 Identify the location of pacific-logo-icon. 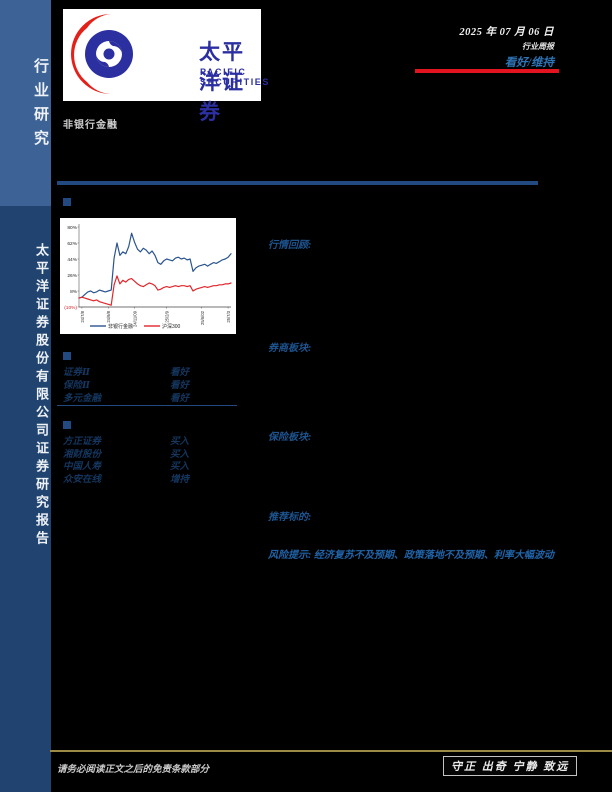
(102, 54).